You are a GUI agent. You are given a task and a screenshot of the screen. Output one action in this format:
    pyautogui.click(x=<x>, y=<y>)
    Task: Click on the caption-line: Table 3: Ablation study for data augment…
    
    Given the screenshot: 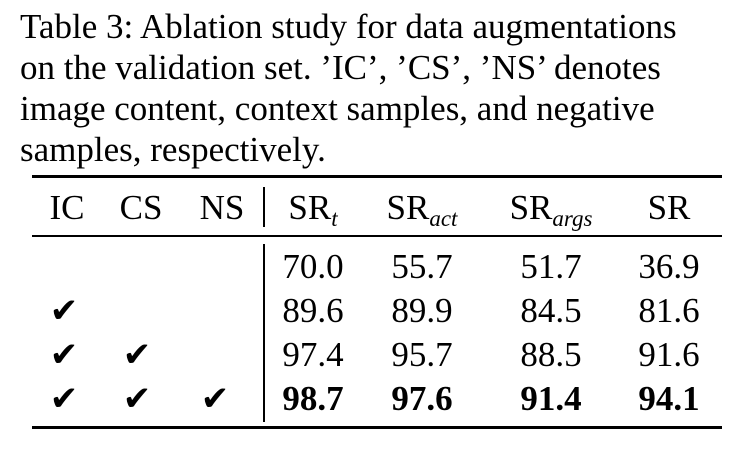 What is the action you would take?
    pyautogui.click(x=348, y=26)
    